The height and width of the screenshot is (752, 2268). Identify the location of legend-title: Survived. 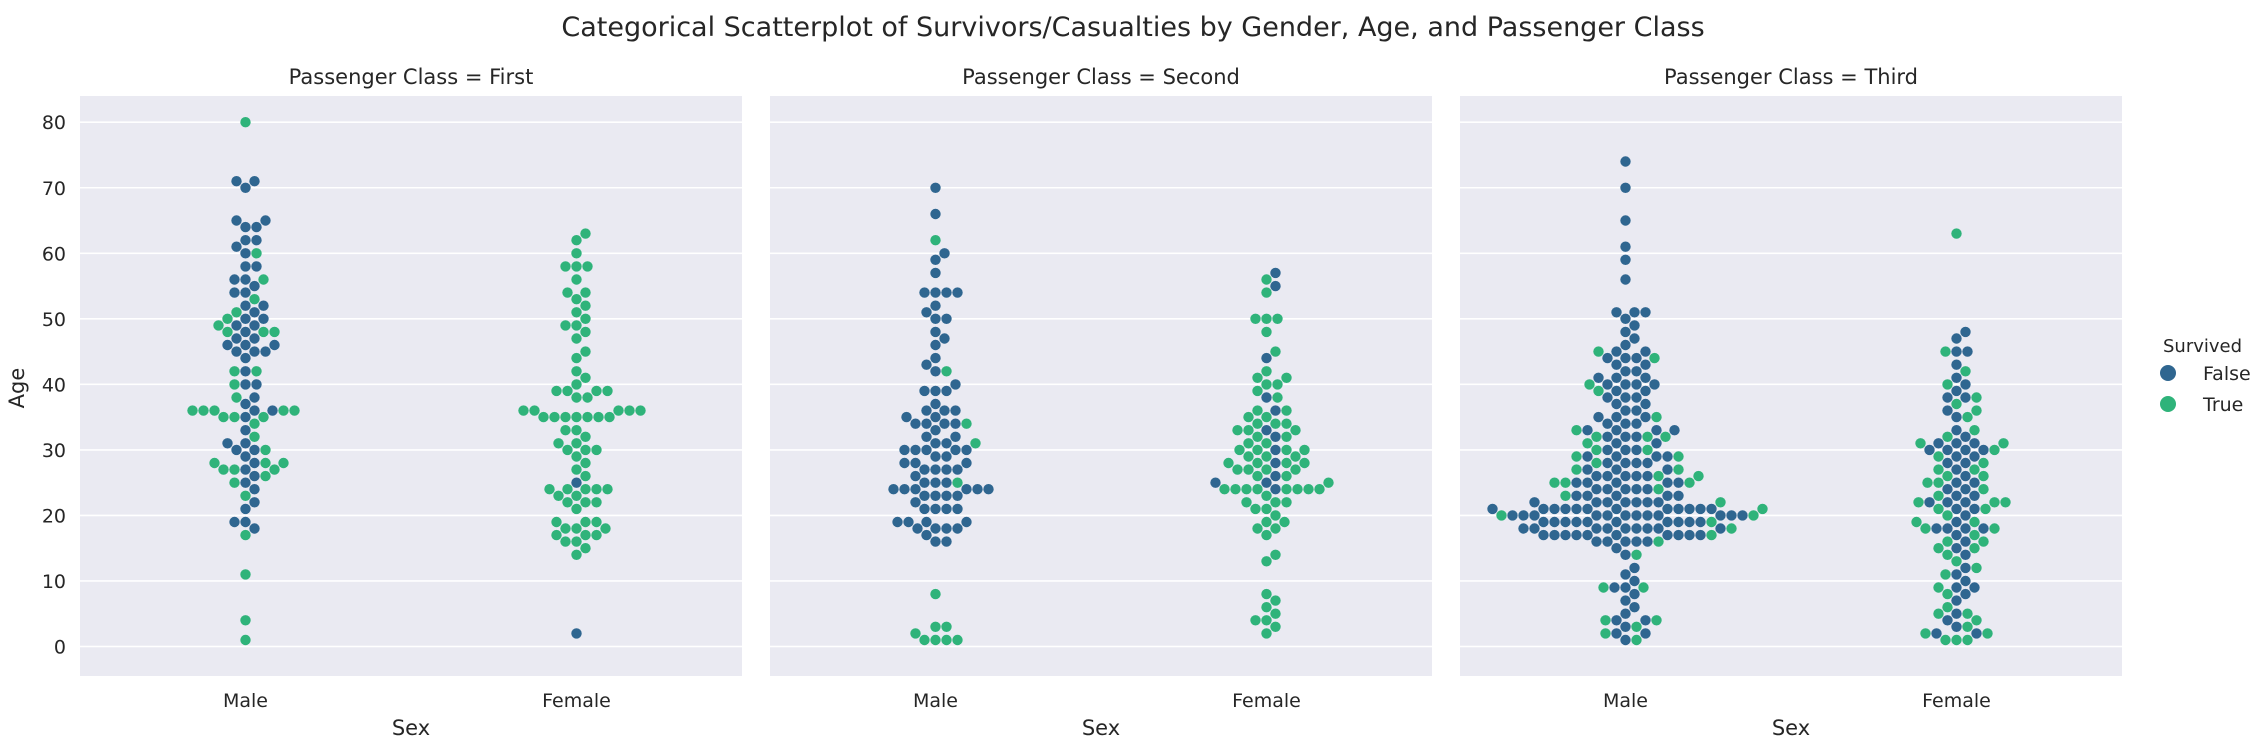
(2202, 346).